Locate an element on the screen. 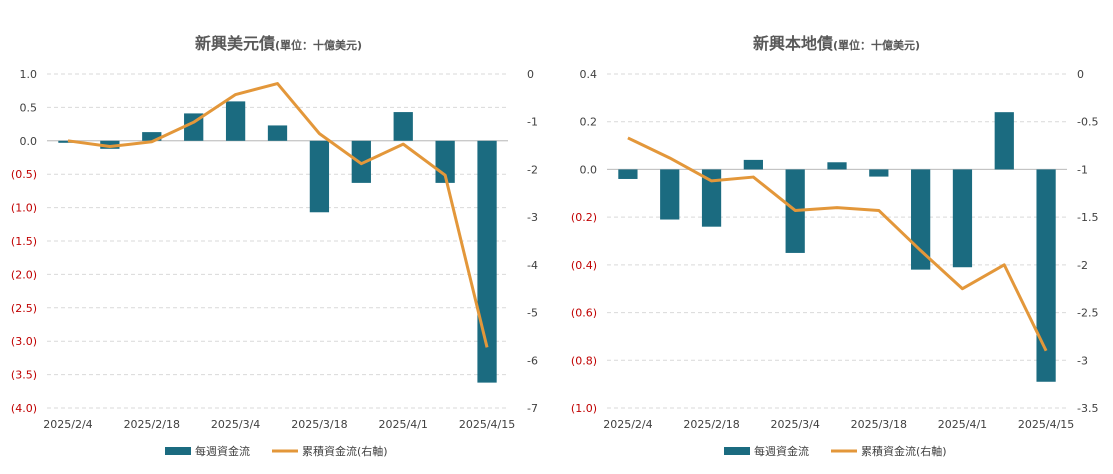 The height and width of the screenshot is (474, 1113). y-right-tick-label: -1.5 is located at coordinates (1087, 217).